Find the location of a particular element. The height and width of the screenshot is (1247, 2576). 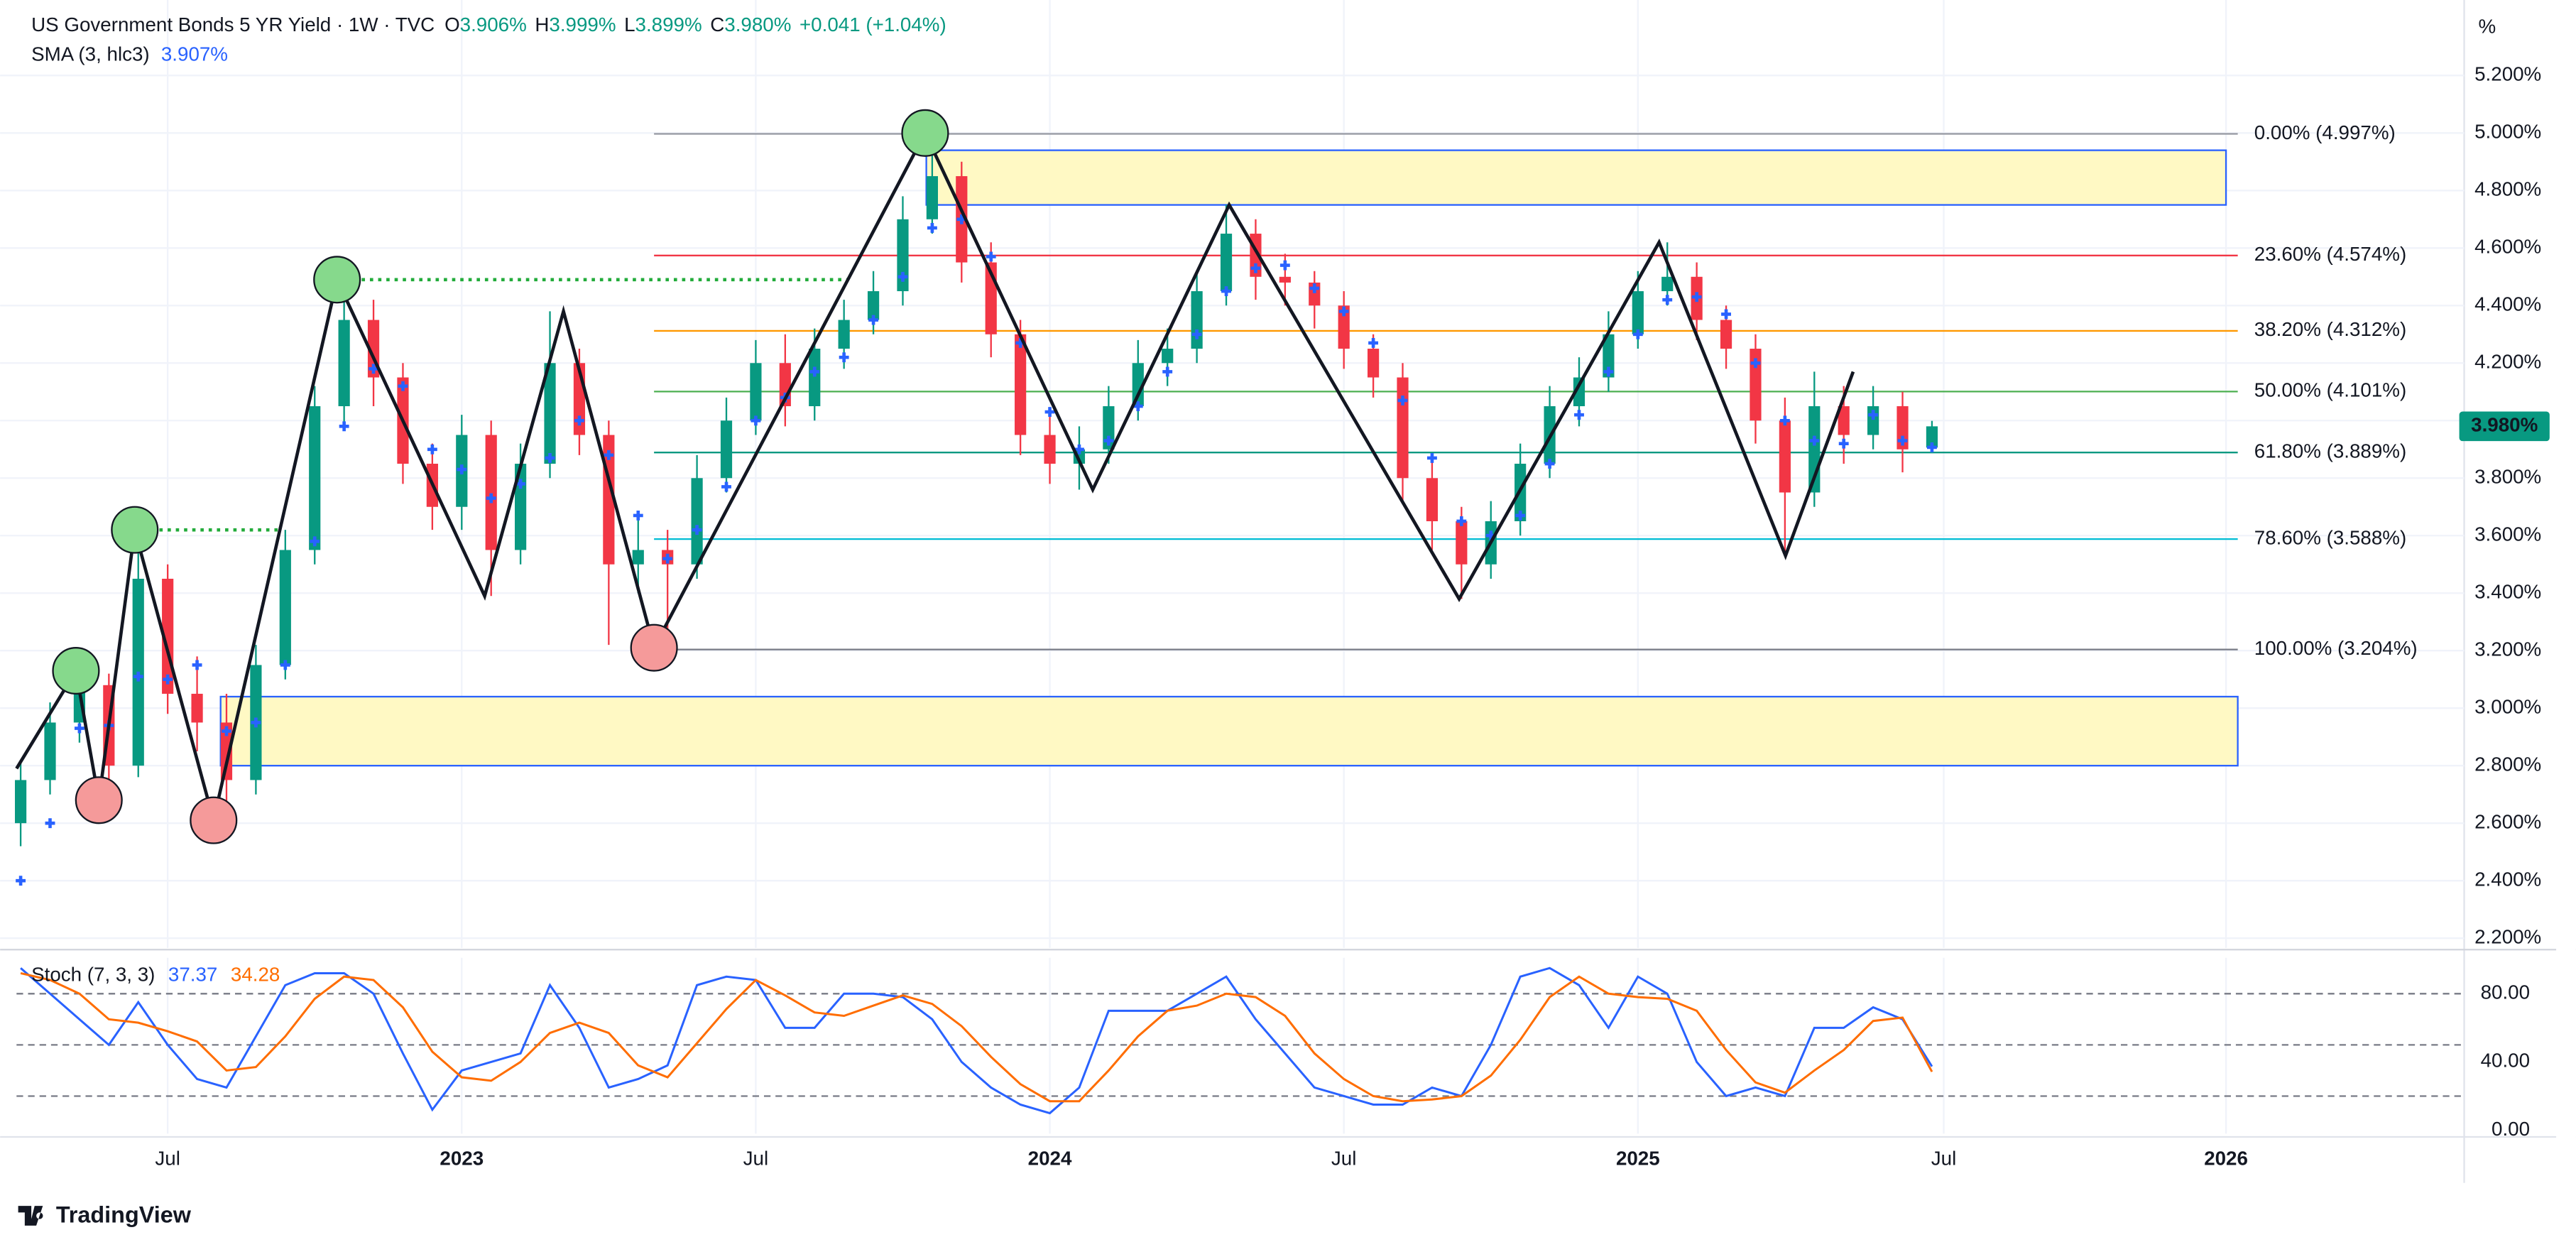

x-tick-label: 2025 is located at coordinates (1638, 1159).